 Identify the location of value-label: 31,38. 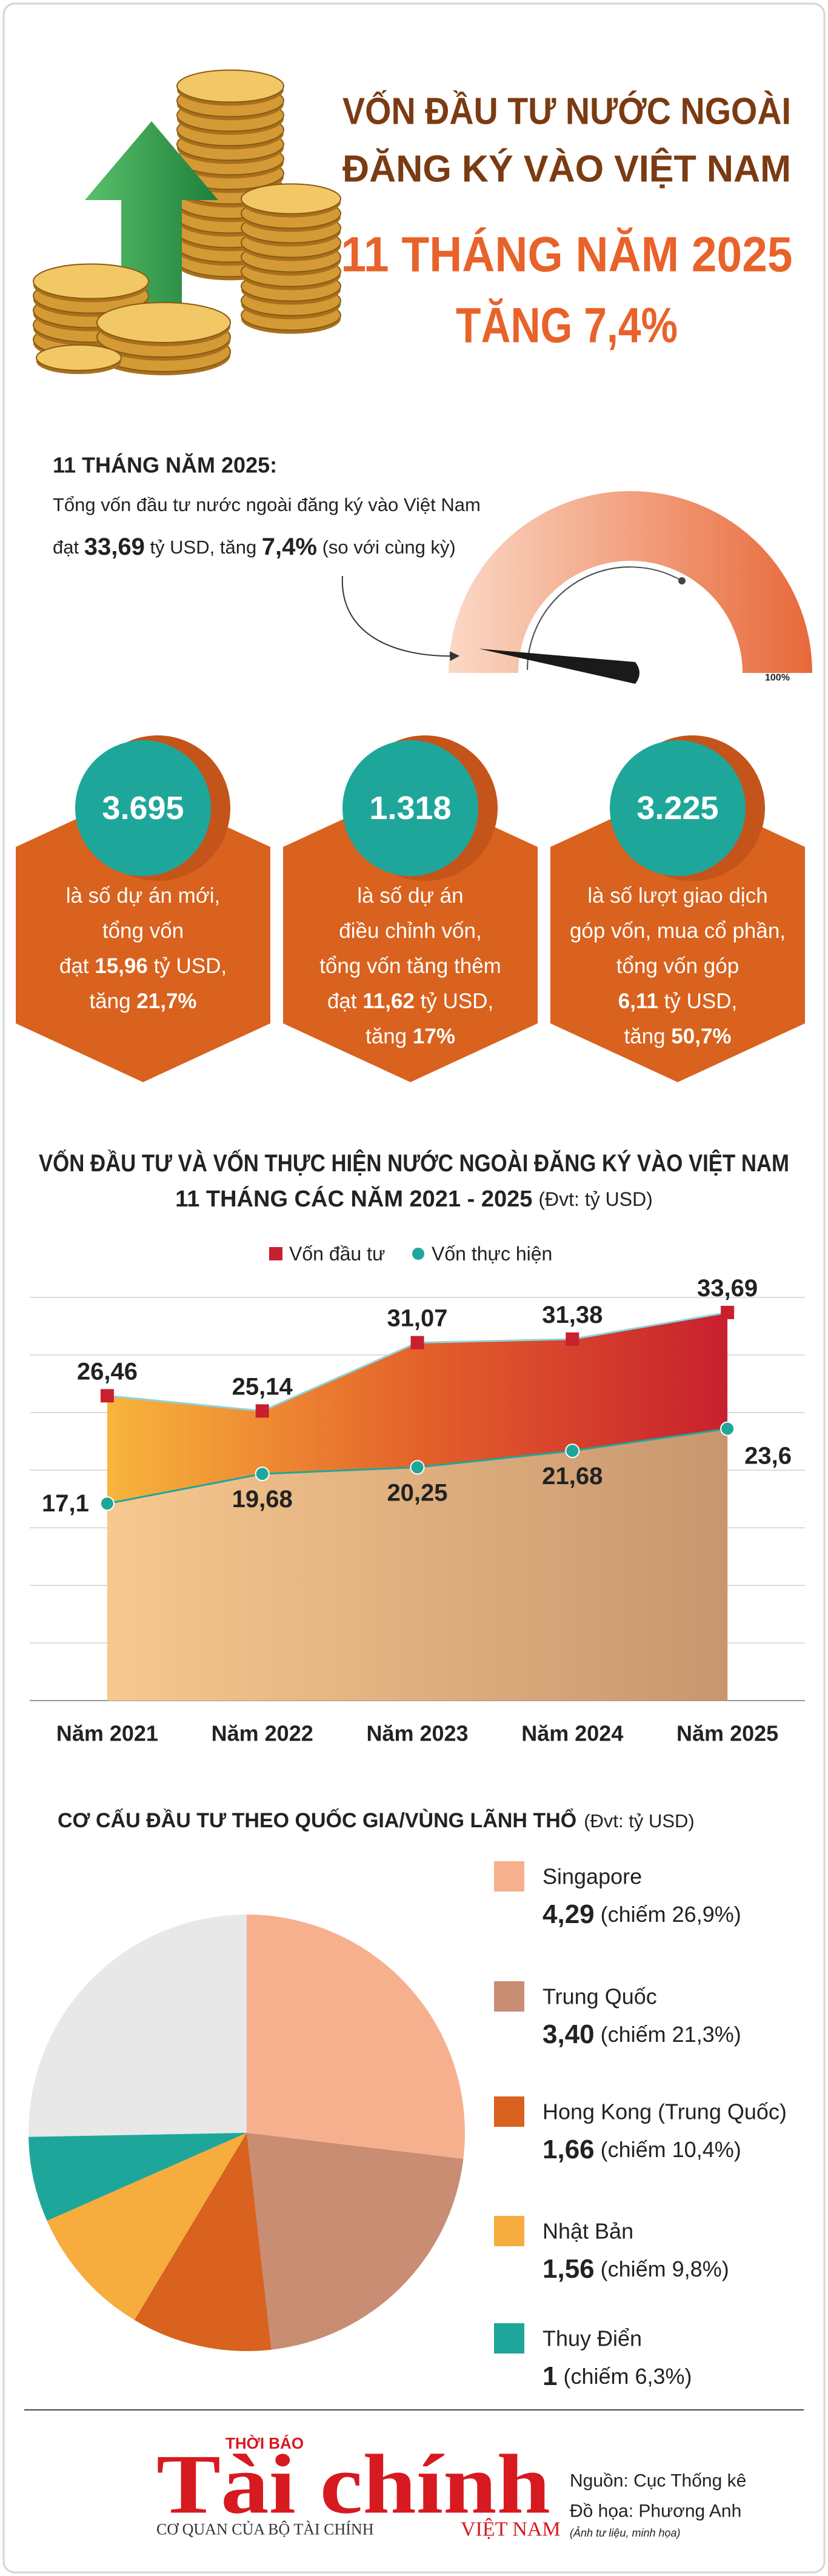
(572, 1315).